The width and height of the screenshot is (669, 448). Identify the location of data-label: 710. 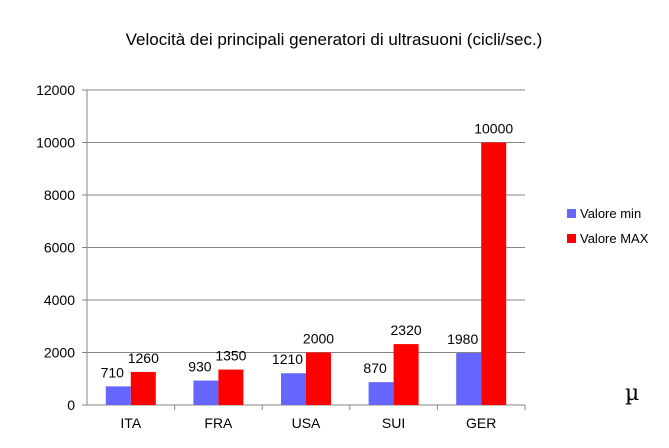
(113, 372).